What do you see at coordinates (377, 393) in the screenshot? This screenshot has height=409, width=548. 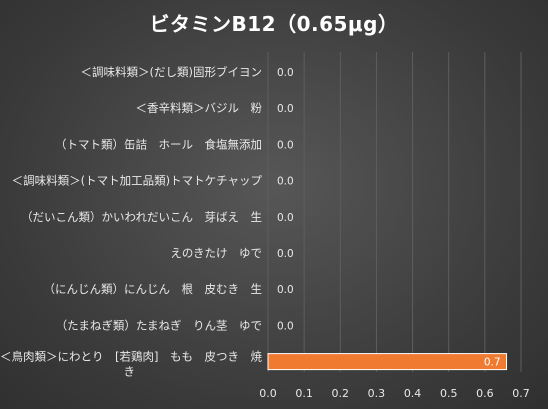 I see `x-tick-label: 0.3` at bounding box center [377, 393].